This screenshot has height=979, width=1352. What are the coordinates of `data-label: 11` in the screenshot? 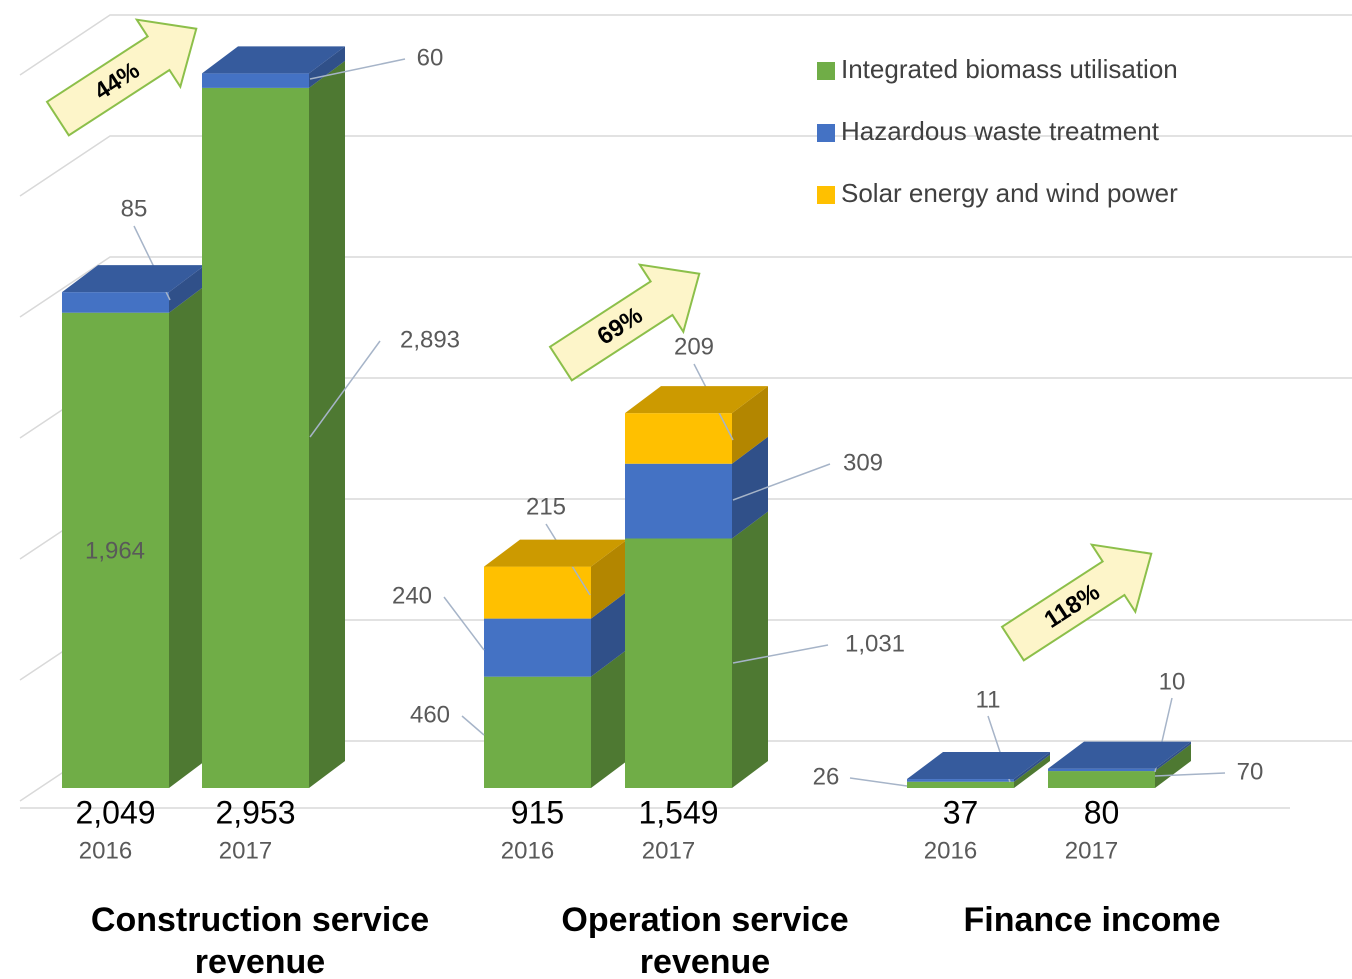 It's located at (988, 699).